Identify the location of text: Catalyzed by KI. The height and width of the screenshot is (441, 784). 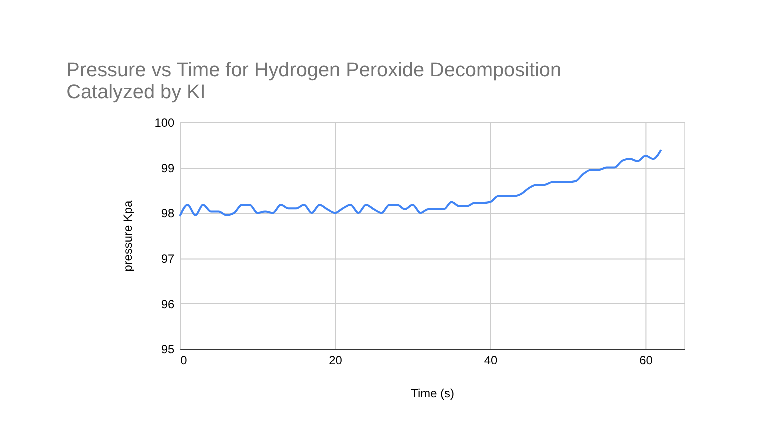
(136, 93).